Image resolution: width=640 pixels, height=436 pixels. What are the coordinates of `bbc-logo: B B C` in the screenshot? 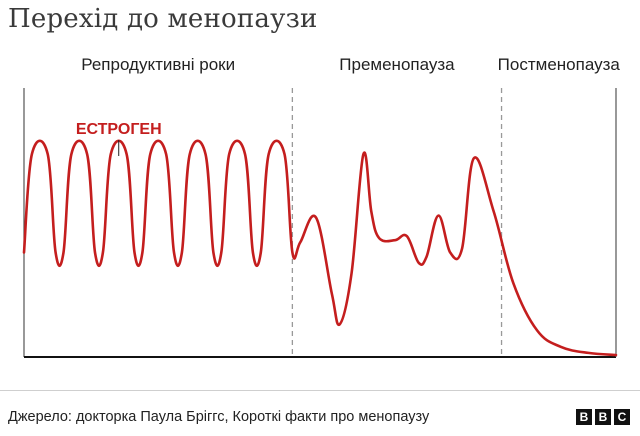 It's located at (603, 417).